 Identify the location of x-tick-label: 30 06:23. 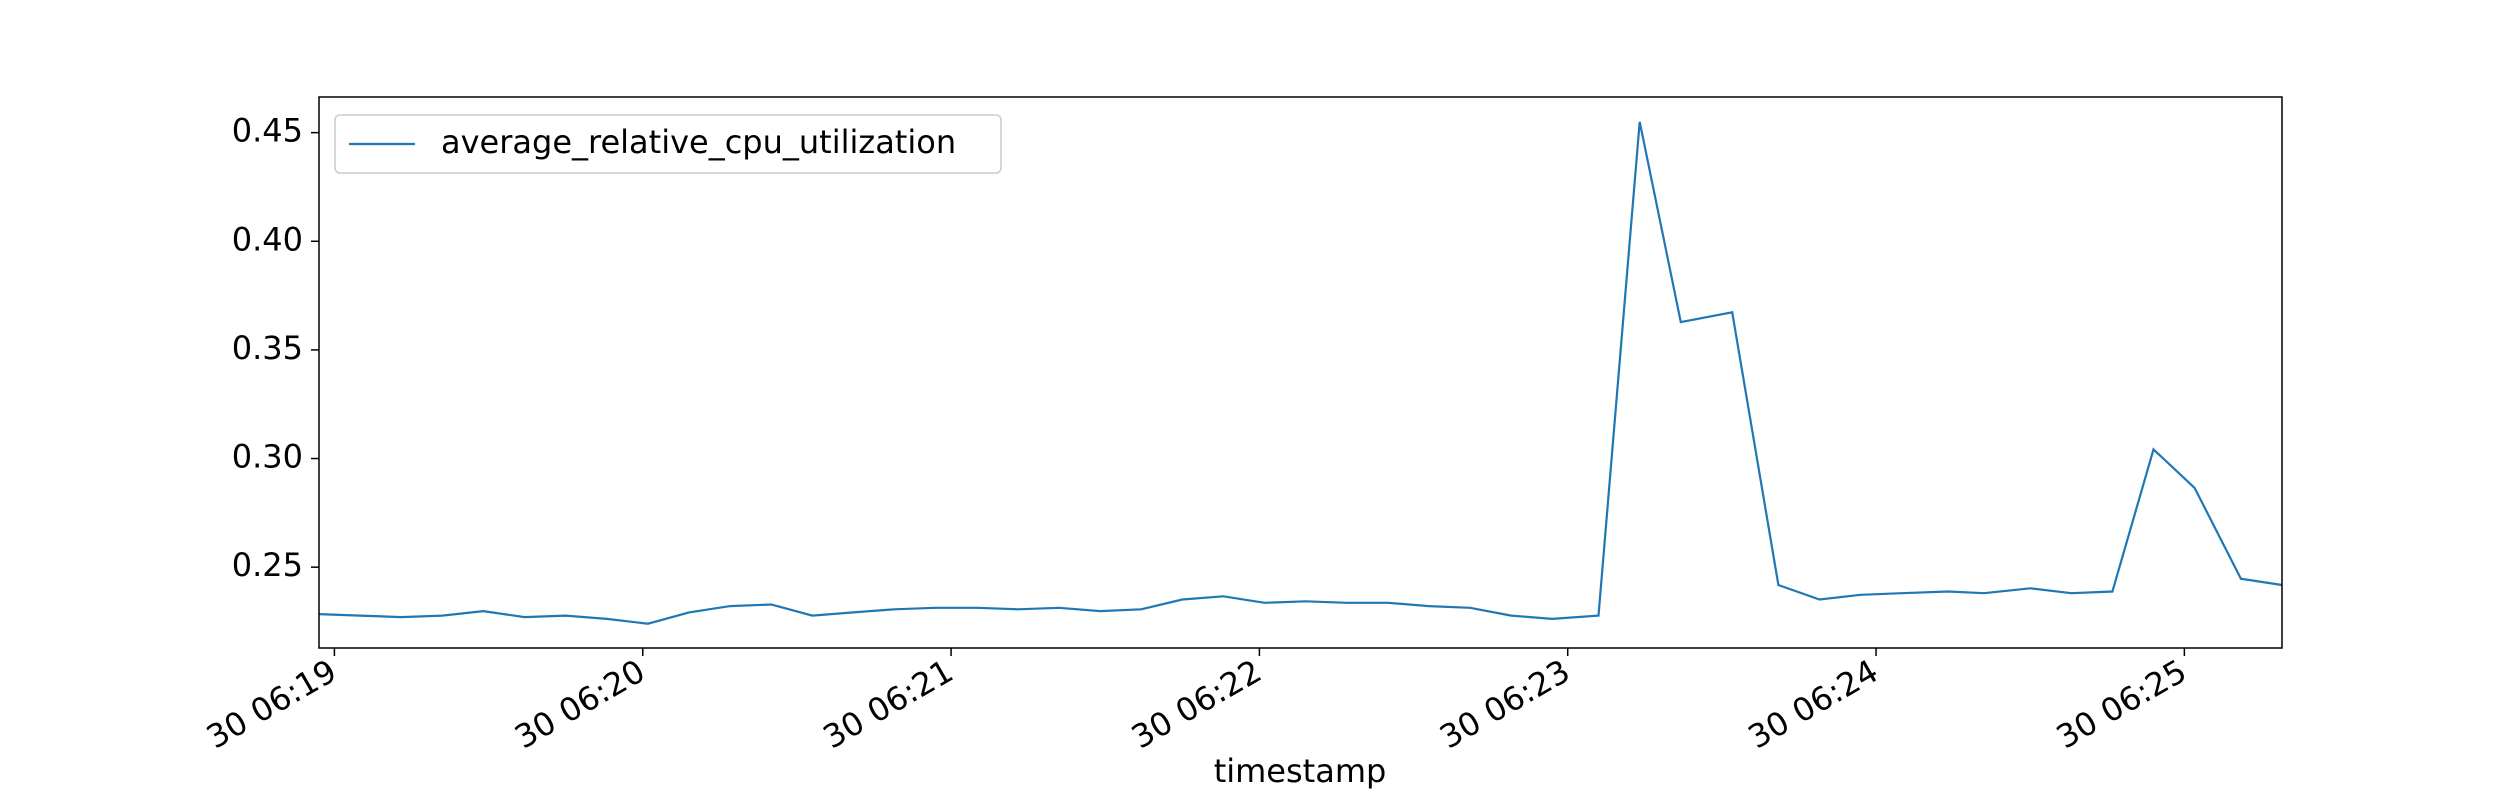
(1504, 704).